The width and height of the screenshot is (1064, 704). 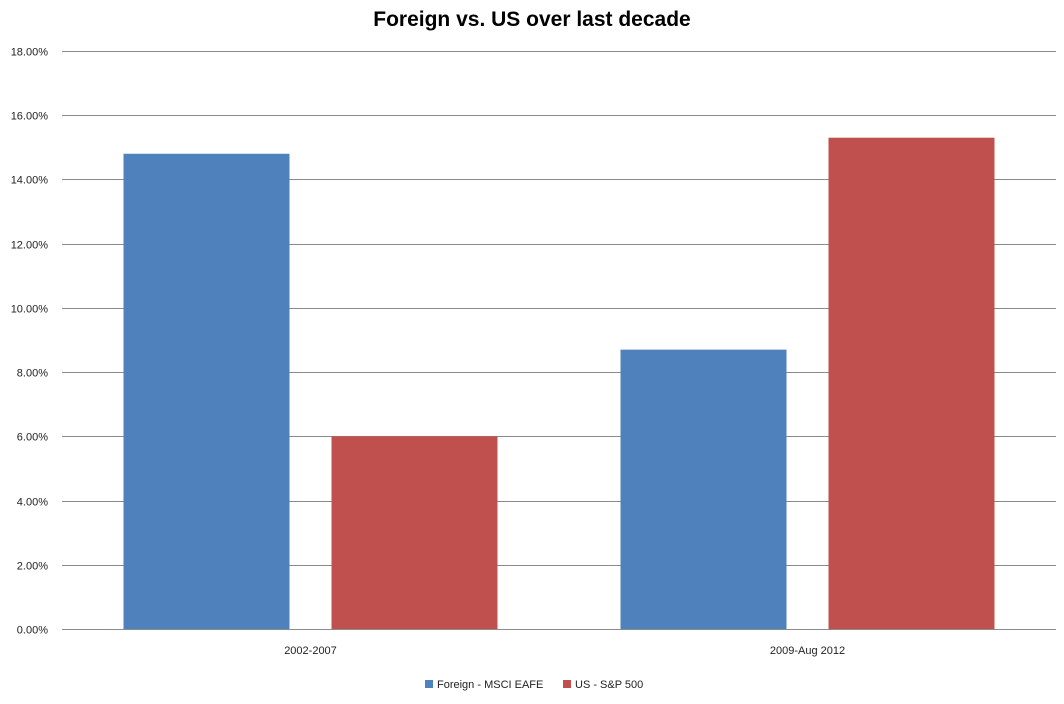 What do you see at coordinates (609, 685) in the screenshot?
I see `legend-label: US - S&P 500` at bounding box center [609, 685].